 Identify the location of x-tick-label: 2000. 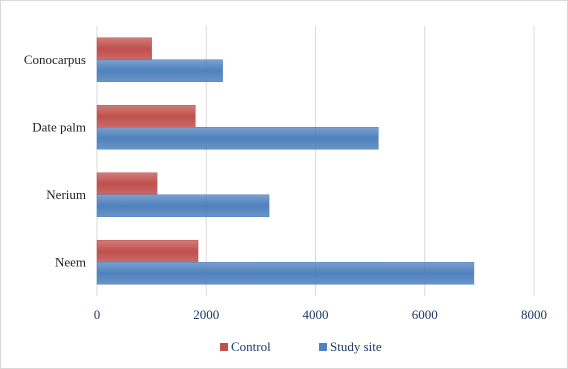
(206, 314).